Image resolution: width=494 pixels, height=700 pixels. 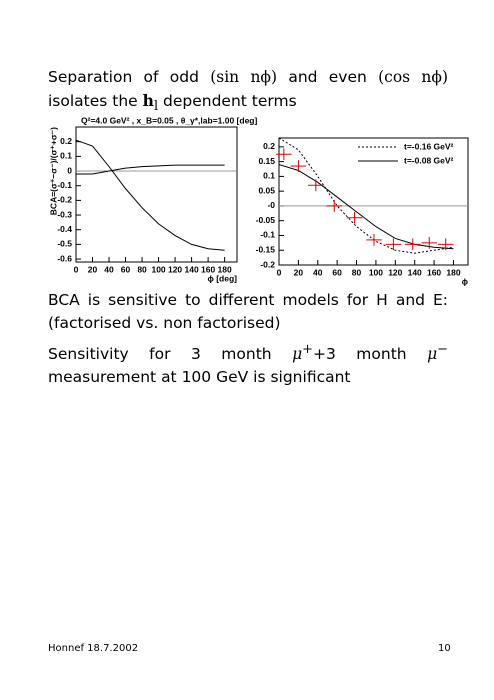 What do you see at coordinates (93, 648) in the screenshot?
I see `footer-left: Honnef 18.7.2002` at bounding box center [93, 648].